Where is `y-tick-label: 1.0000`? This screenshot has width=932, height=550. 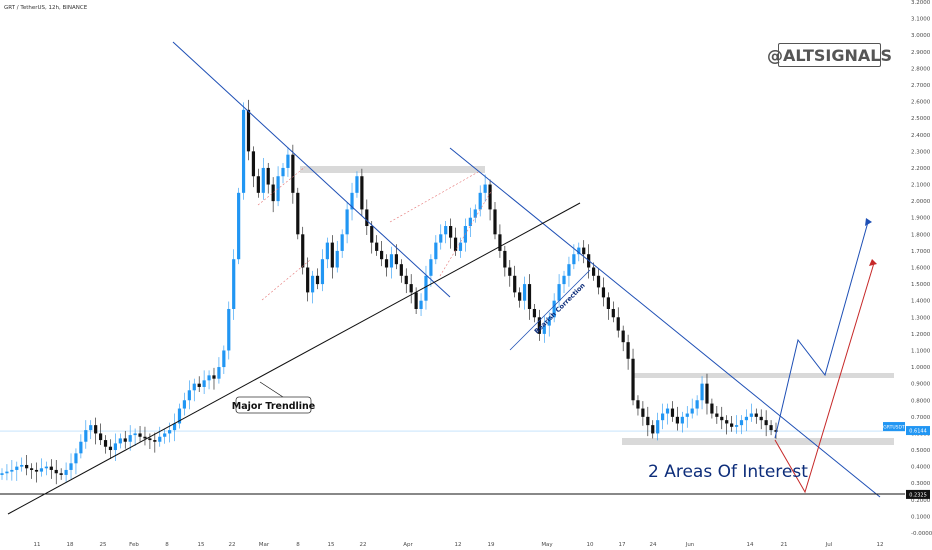 y-tick-label: 1.0000 is located at coordinates (921, 368).